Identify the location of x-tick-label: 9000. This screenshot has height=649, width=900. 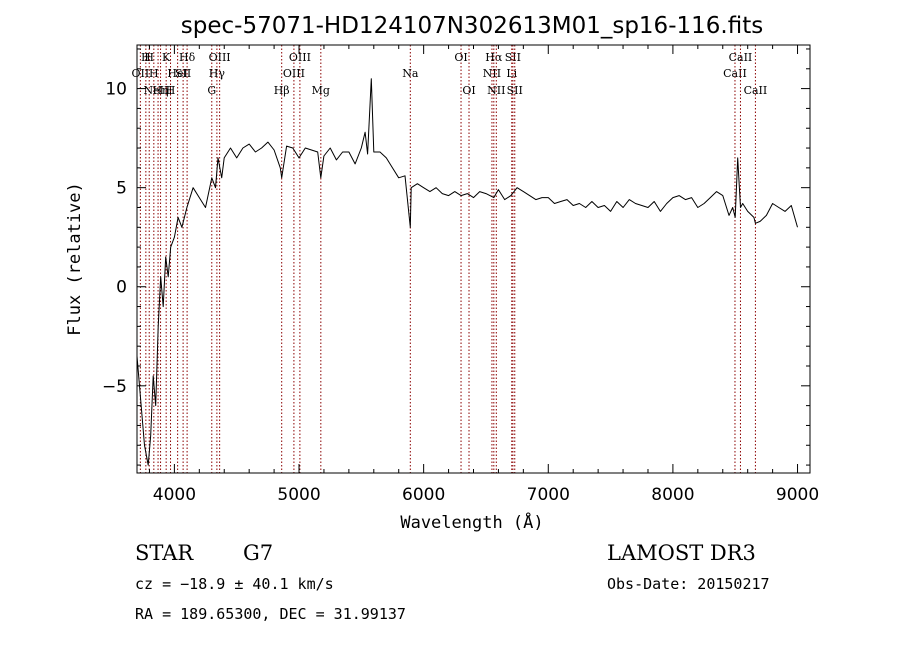
(797, 495).